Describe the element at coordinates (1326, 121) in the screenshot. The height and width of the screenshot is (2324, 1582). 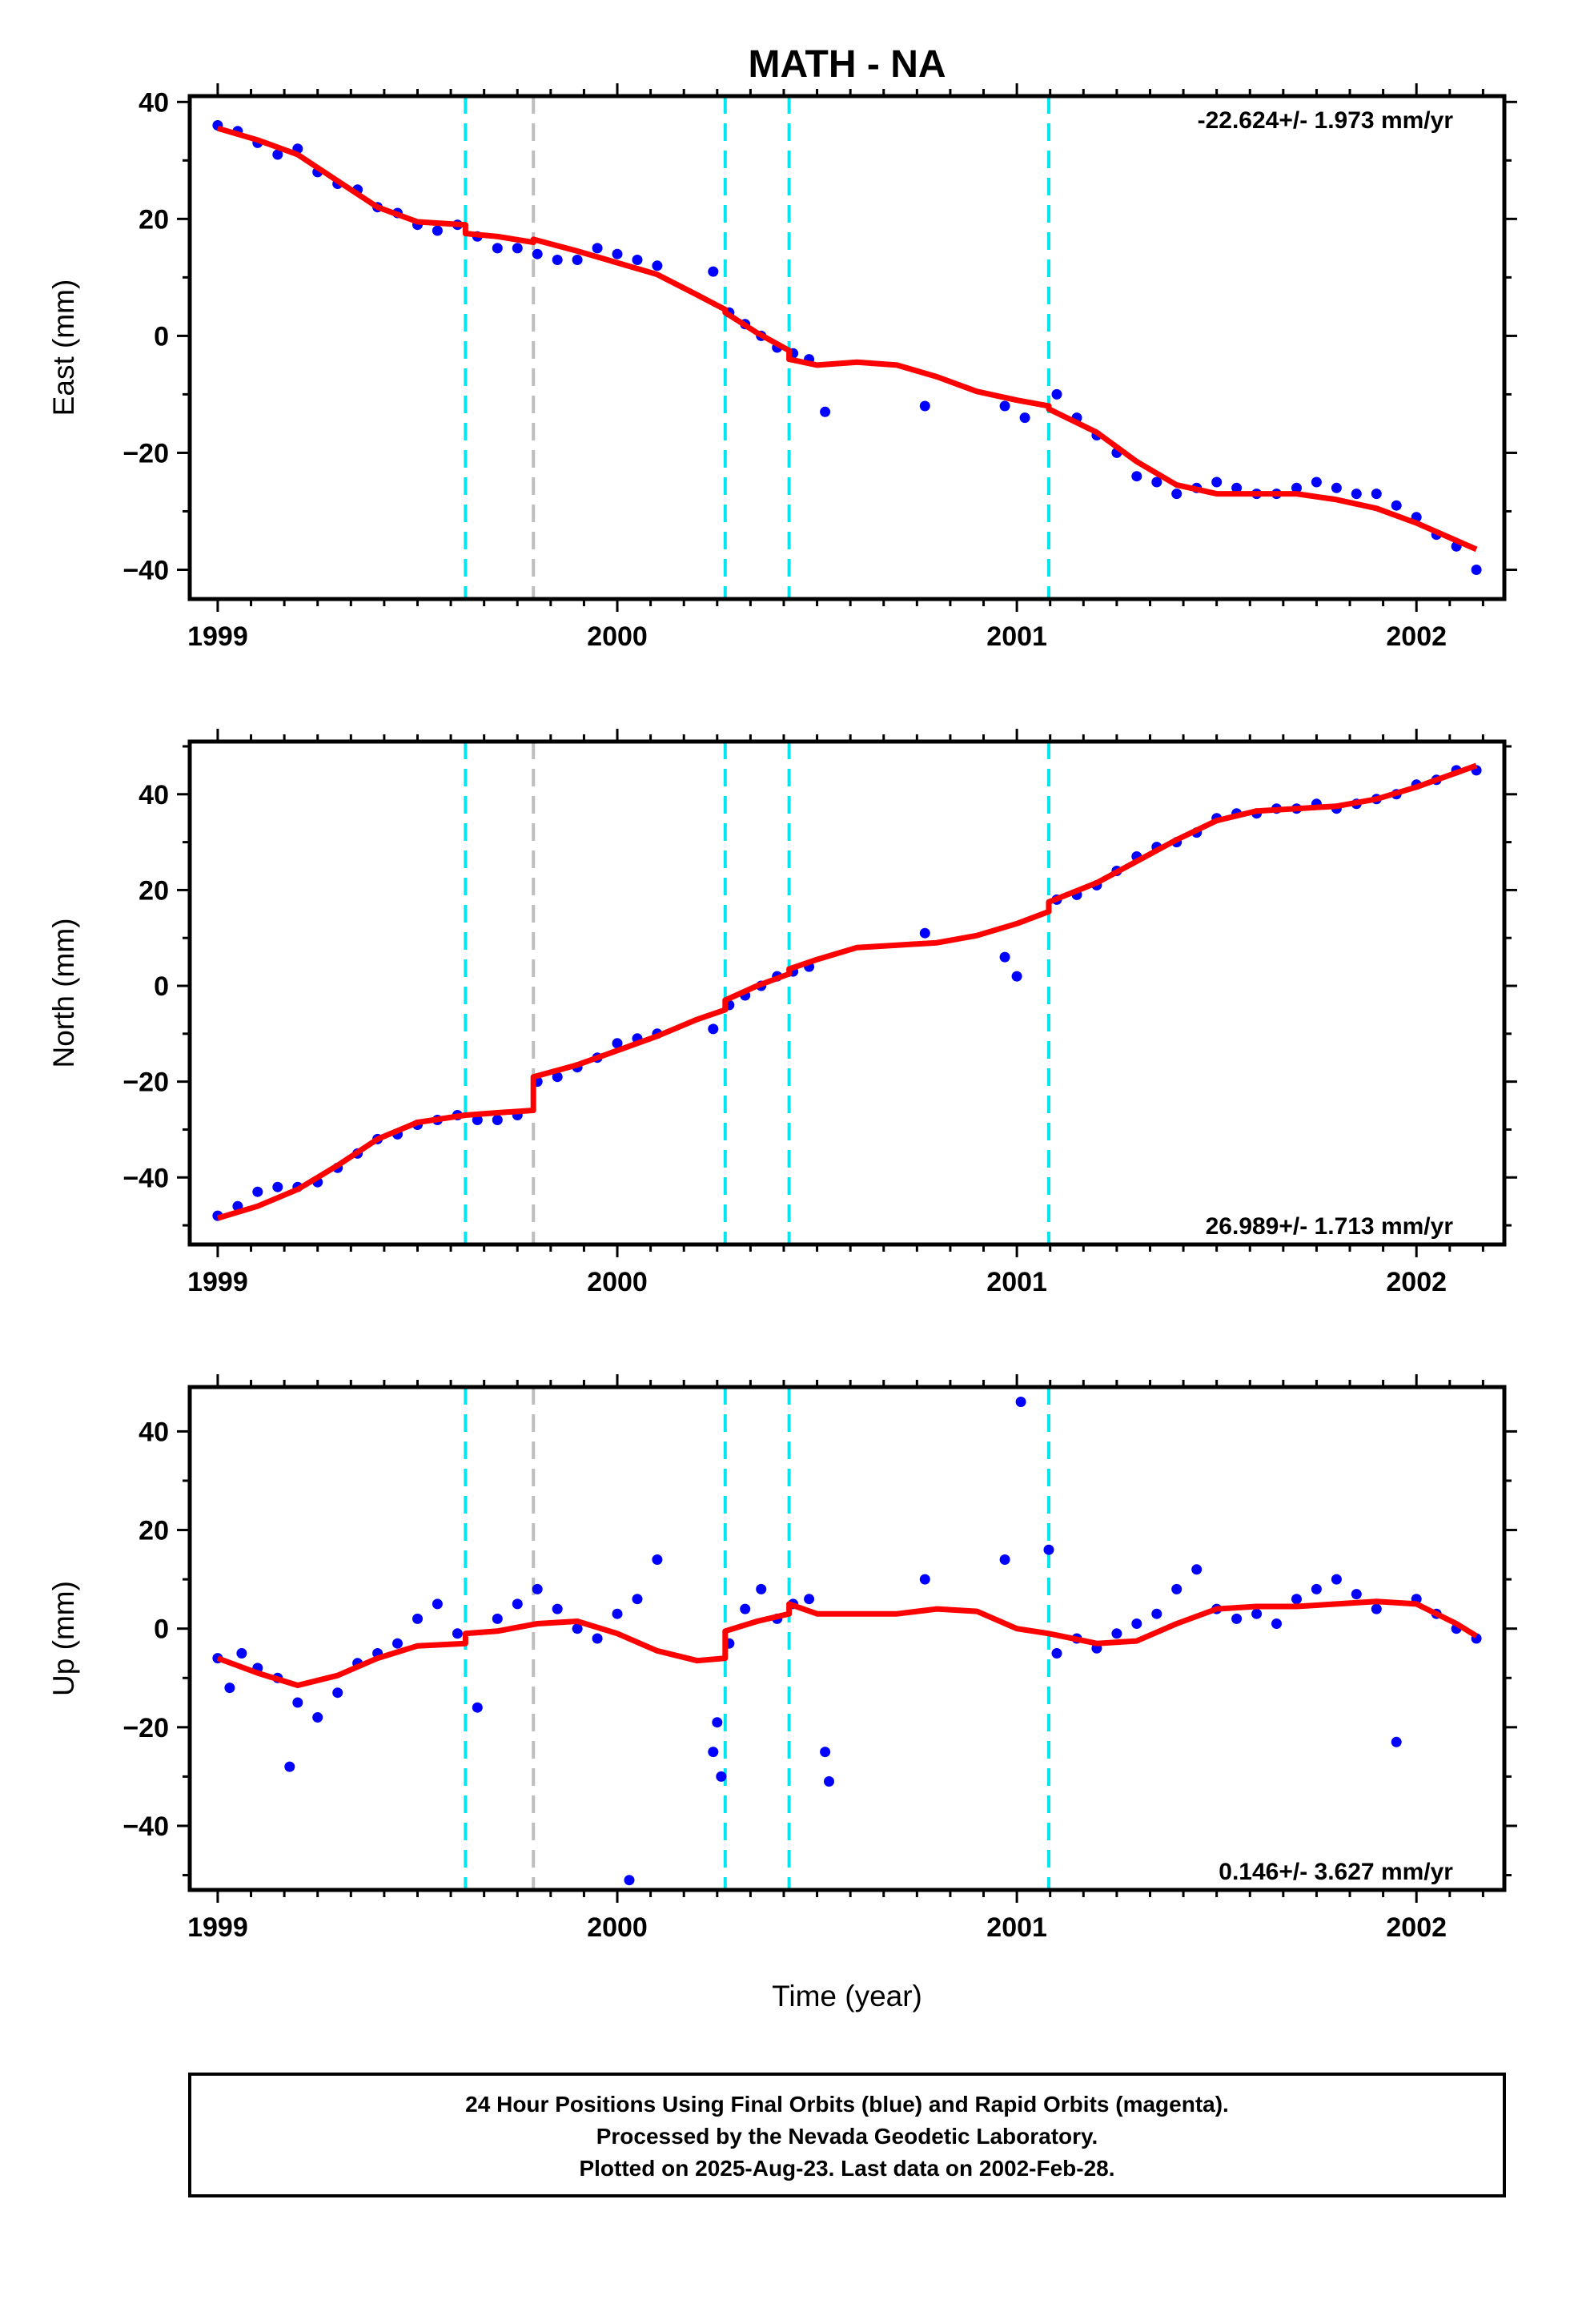
I see `velocity-rate-label: -22.624+/- 1.973 mm/yr` at that location.